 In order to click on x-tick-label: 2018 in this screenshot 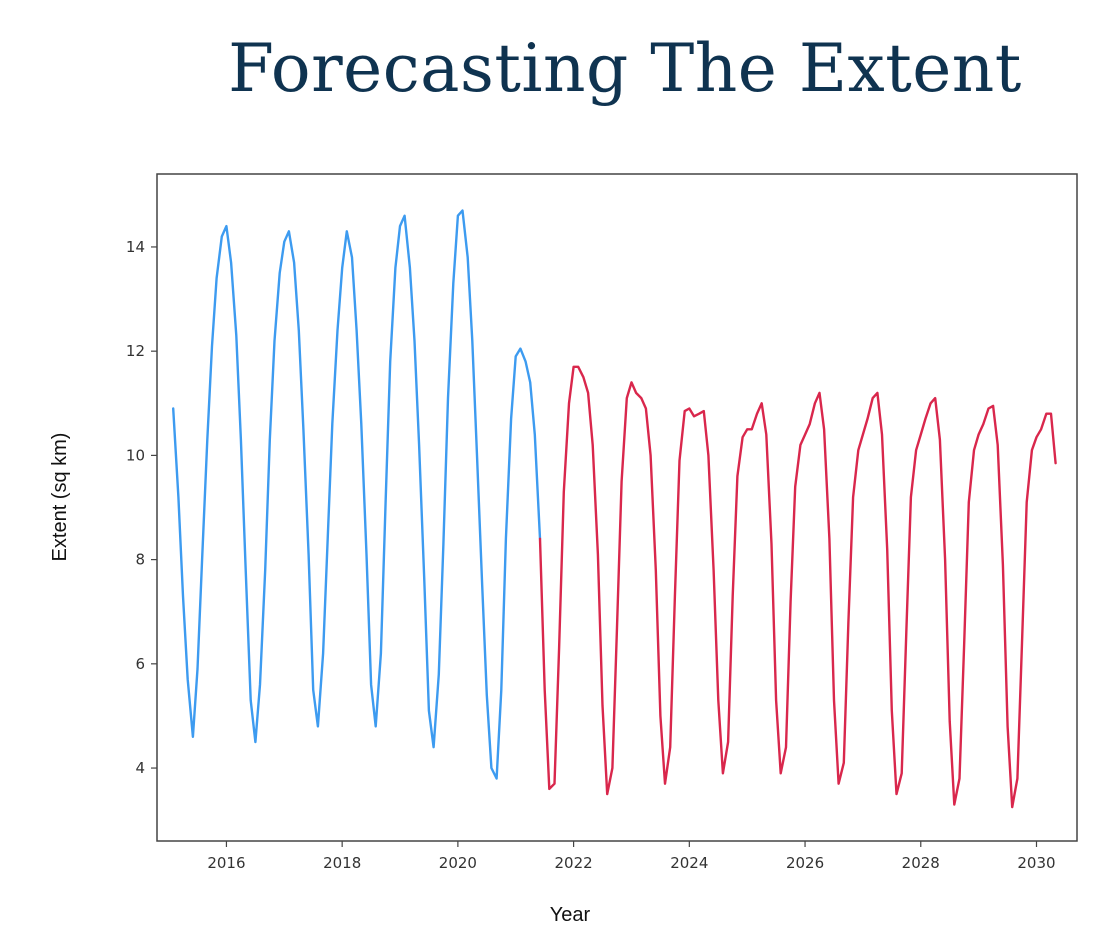, I will do `click(342, 863)`.